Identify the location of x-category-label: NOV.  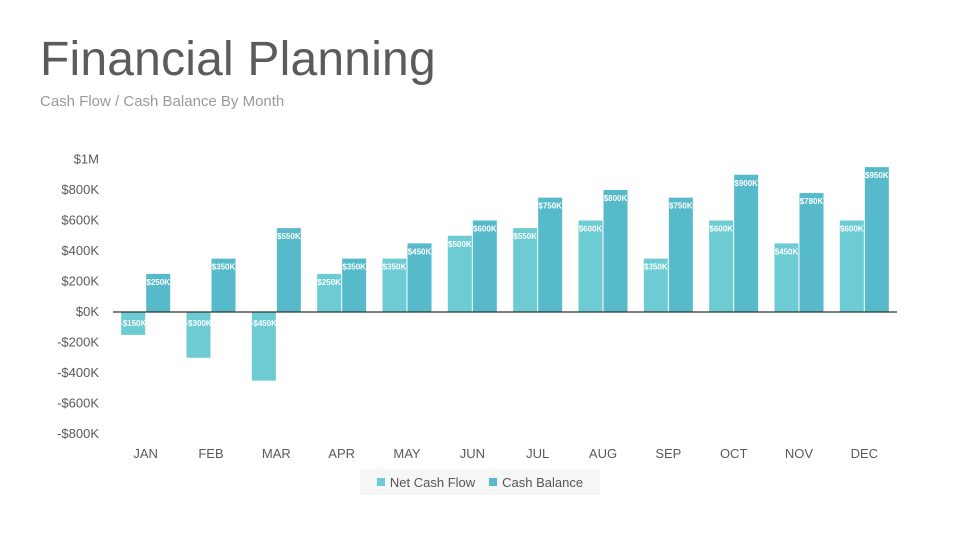
(799, 453).